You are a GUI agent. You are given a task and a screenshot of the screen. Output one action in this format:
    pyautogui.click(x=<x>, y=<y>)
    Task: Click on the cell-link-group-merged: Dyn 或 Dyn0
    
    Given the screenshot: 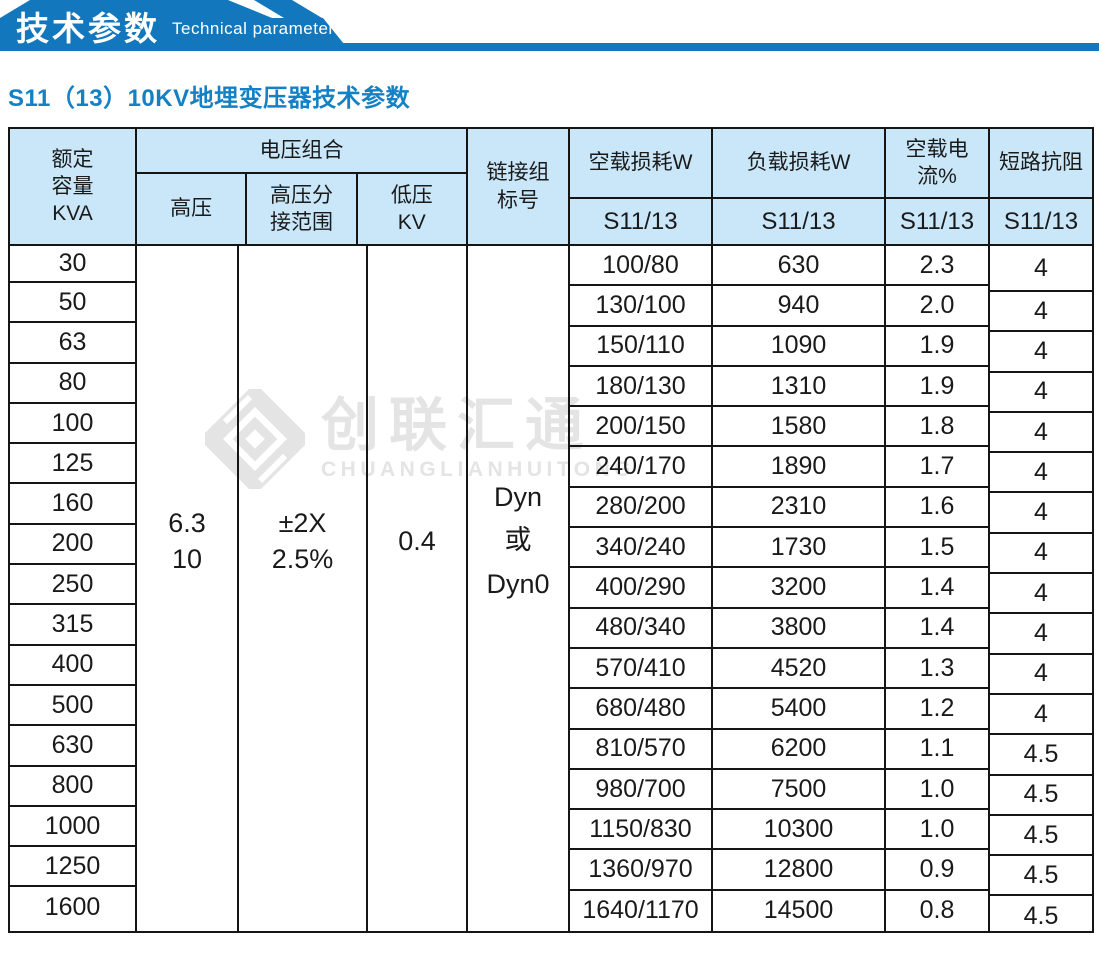 What is the action you would take?
    pyautogui.click(x=519, y=588)
    